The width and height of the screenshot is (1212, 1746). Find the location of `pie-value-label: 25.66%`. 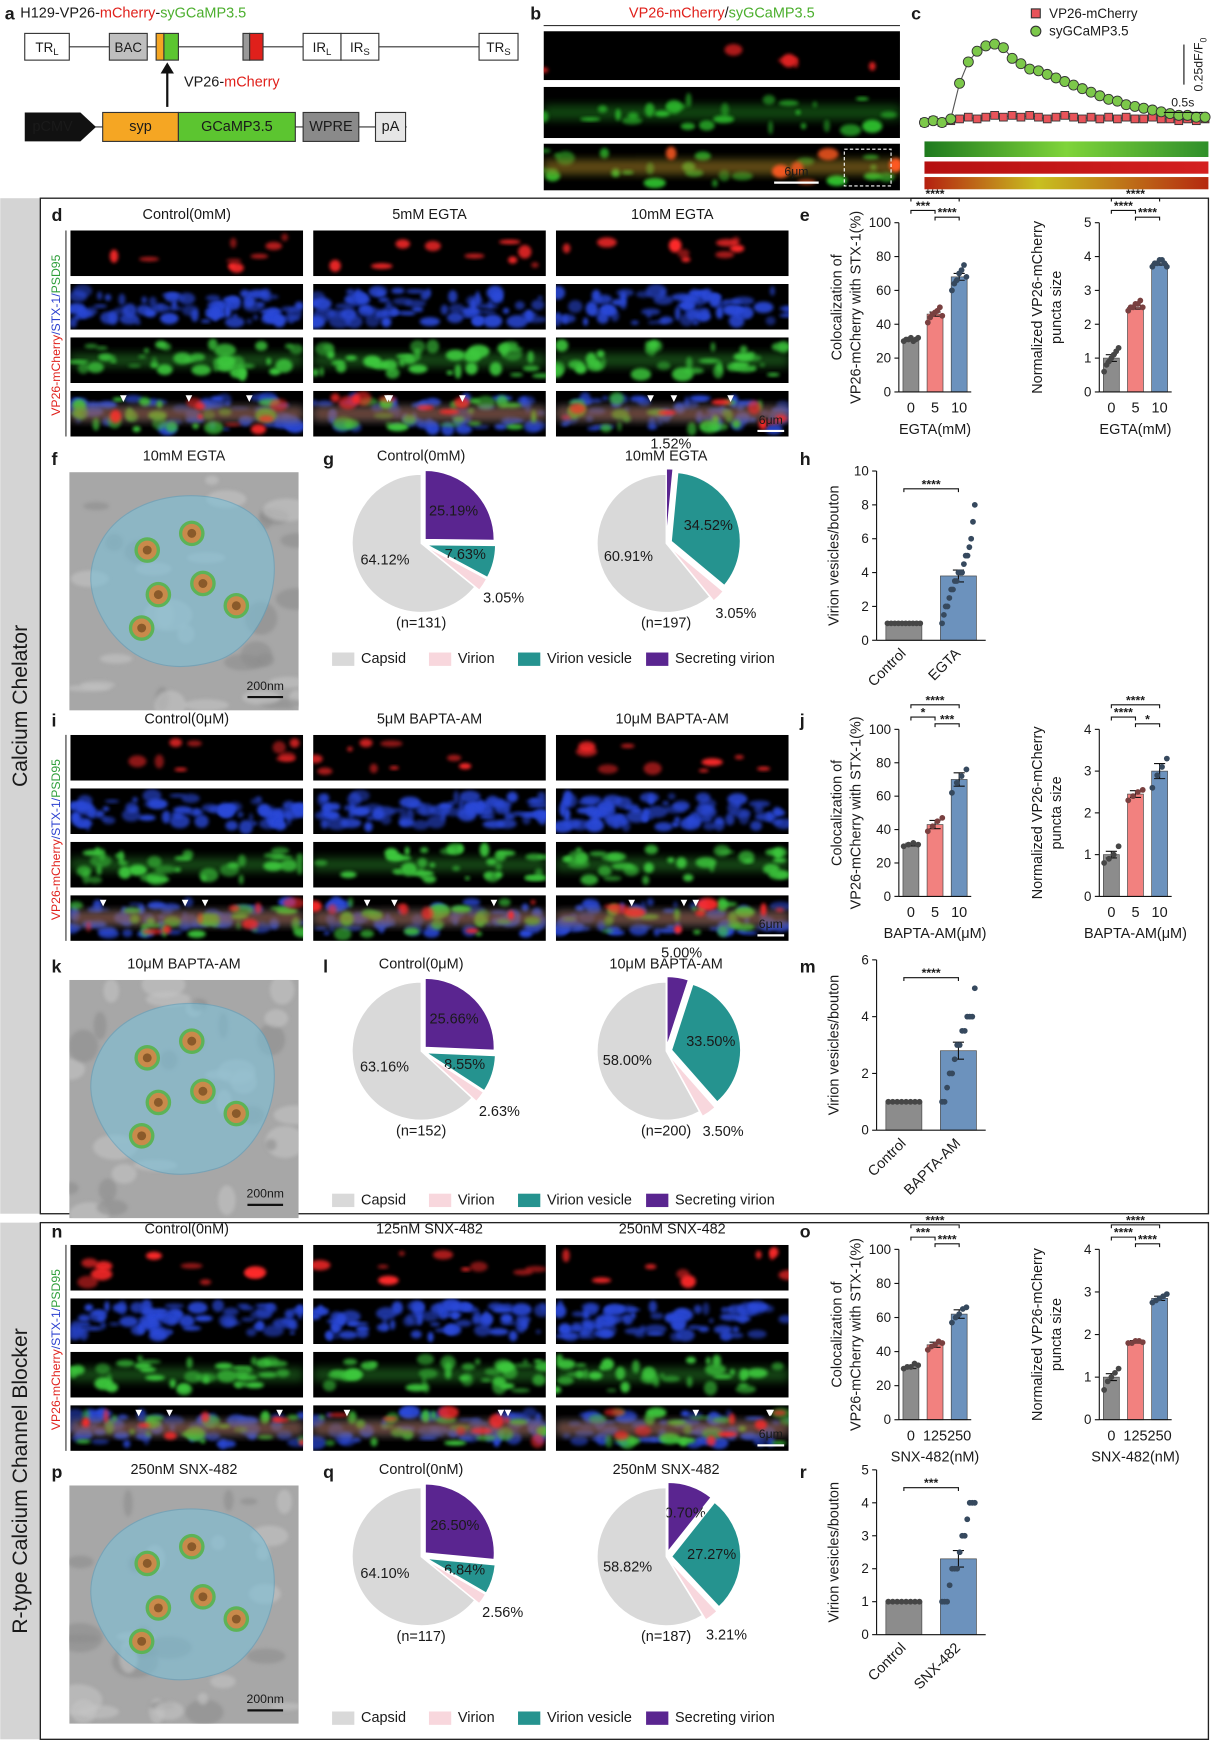

pie-value-label: 25.66% is located at coordinates (454, 1020).